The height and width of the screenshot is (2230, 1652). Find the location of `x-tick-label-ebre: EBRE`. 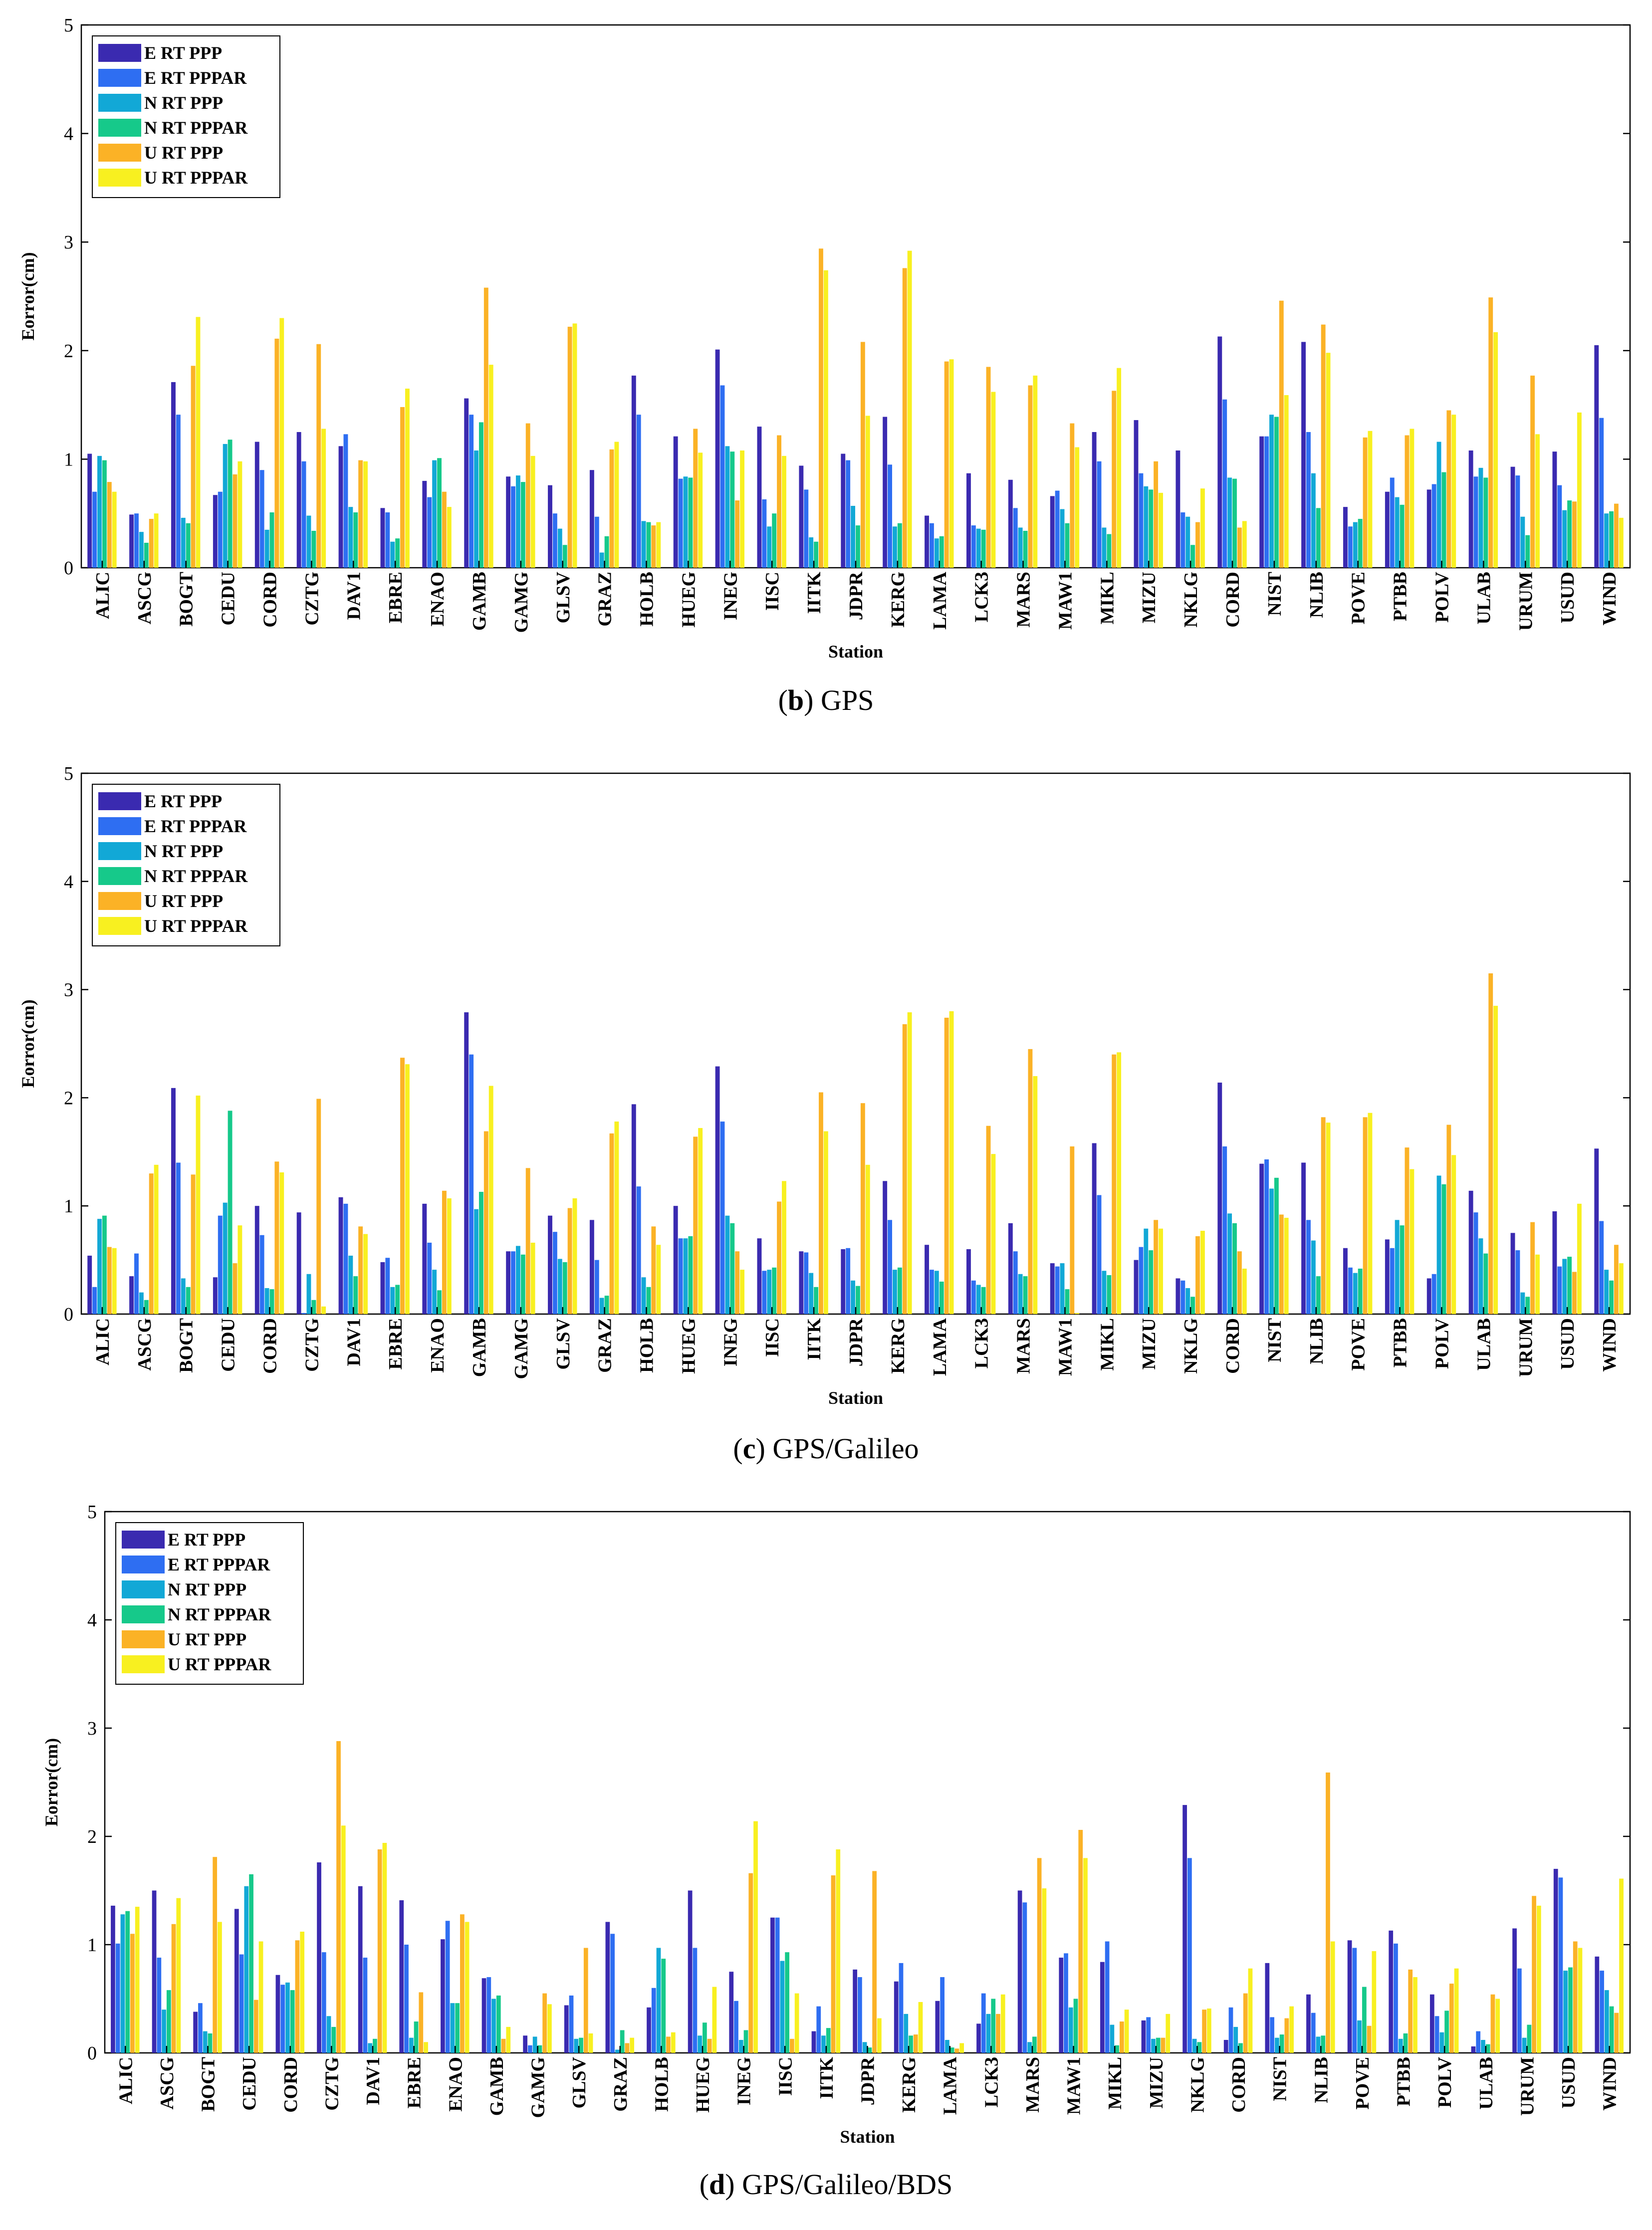

x-tick-label-ebre: EBRE is located at coordinates (415, 2082).